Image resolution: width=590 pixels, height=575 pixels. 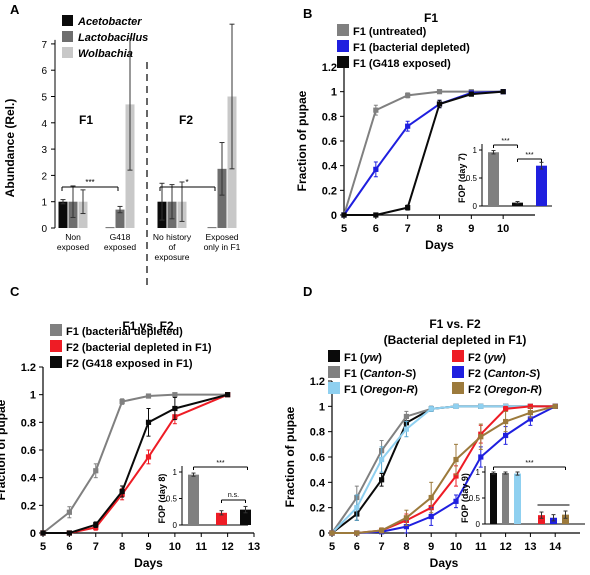 What do you see at coordinates (44, 124) in the screenshot?
I see `y-tick-label: 4` at bounding box center [44, 124].